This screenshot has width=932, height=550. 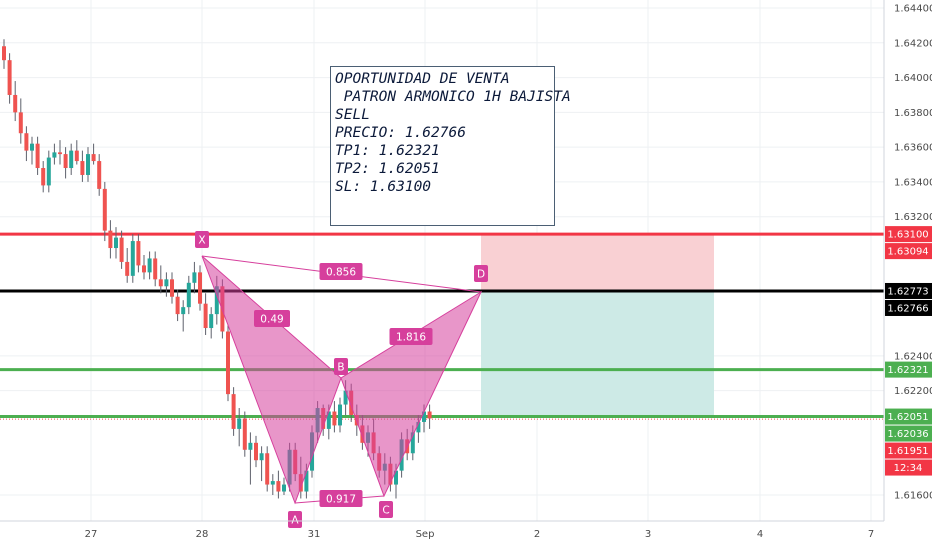 What do you see at coordinates (295, 519) in the screenshot?
I see `pattern-point-a: A` at bounding box center [295, 519].